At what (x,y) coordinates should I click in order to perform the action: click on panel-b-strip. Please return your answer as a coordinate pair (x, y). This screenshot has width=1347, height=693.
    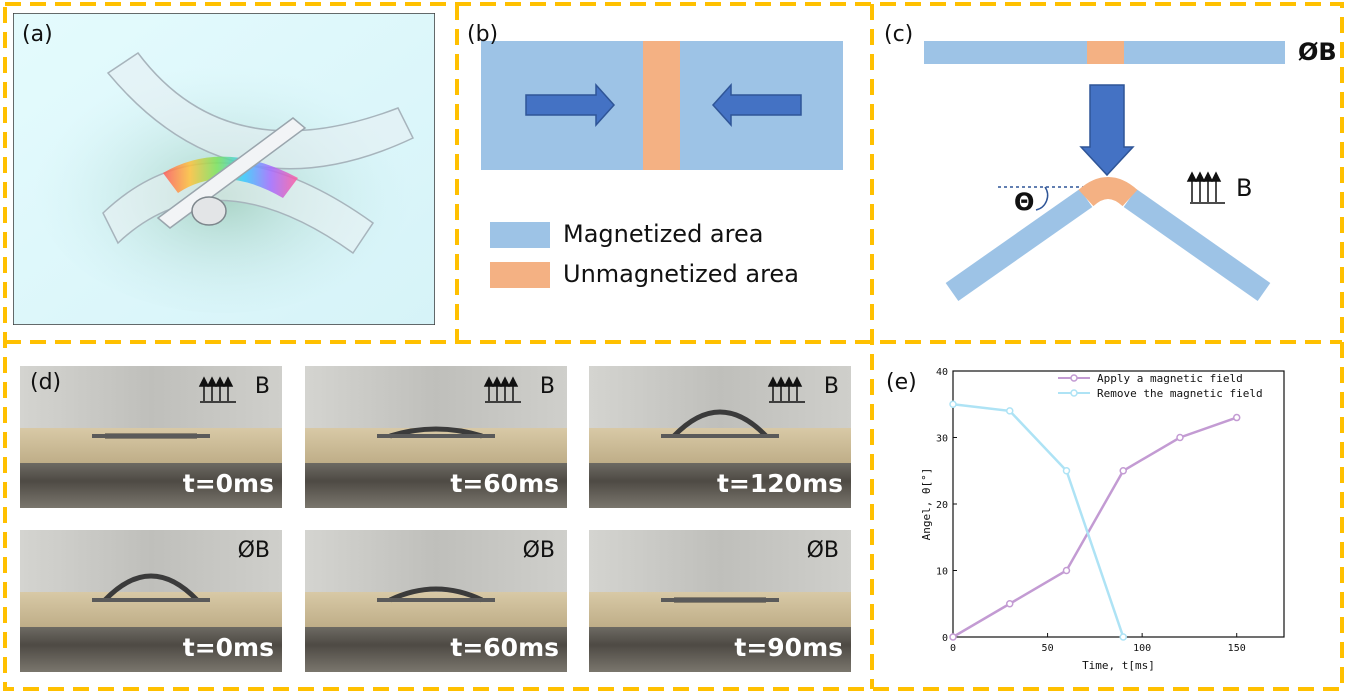
    Looking at the image, I should click on (662, 105).